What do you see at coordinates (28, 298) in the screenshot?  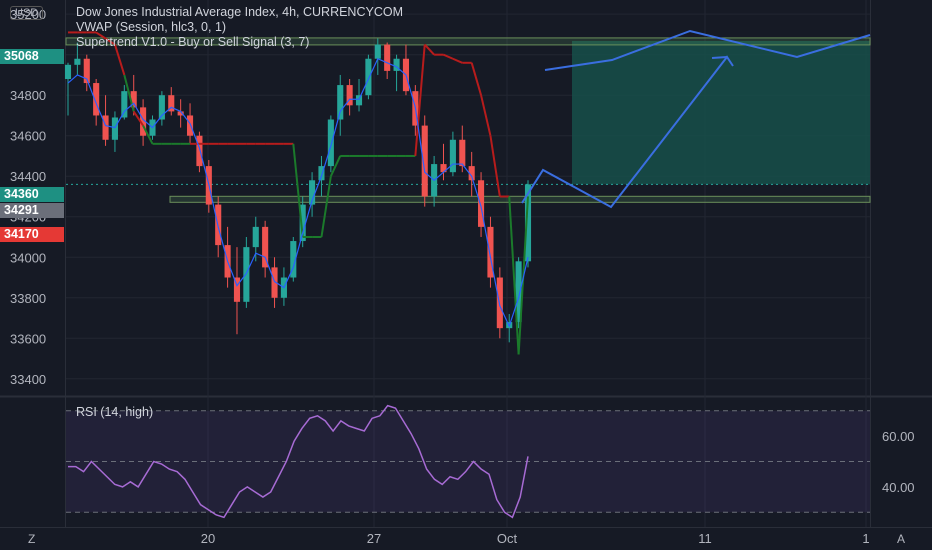 I see `y-tick-label: 33800` at bounding box center [28, 298].